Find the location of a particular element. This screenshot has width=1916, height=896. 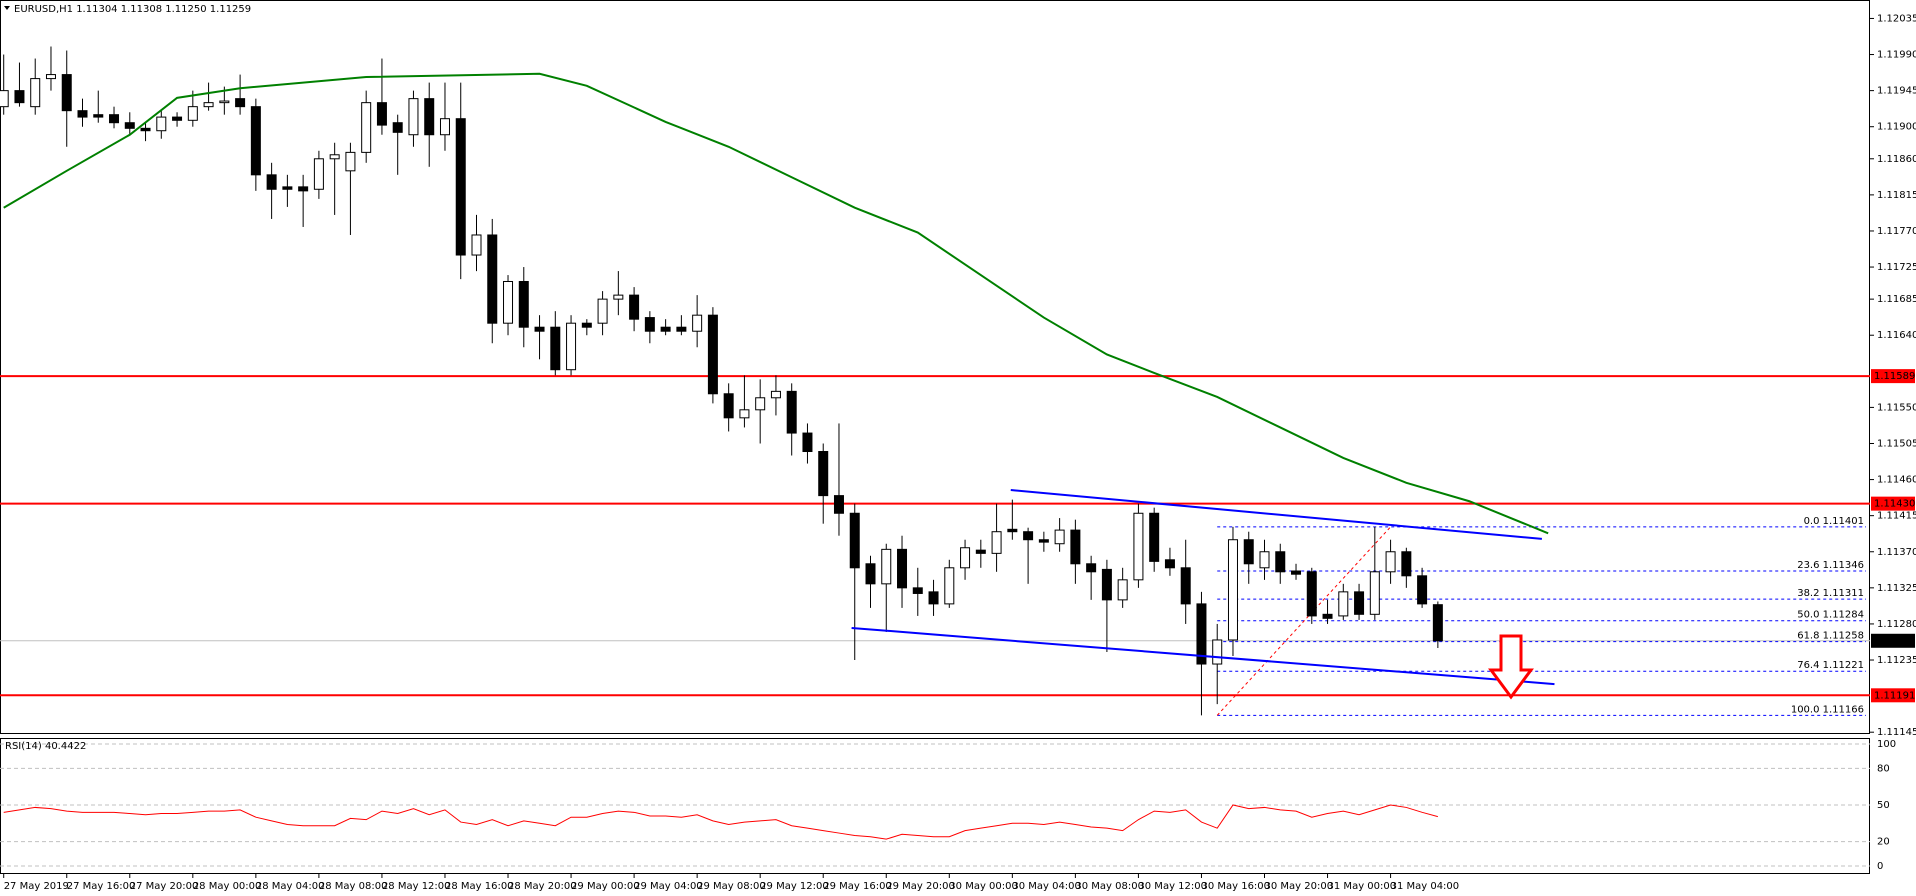

fib-level-label: 0.0 1.11401 is located at coordinates (1834, 521).